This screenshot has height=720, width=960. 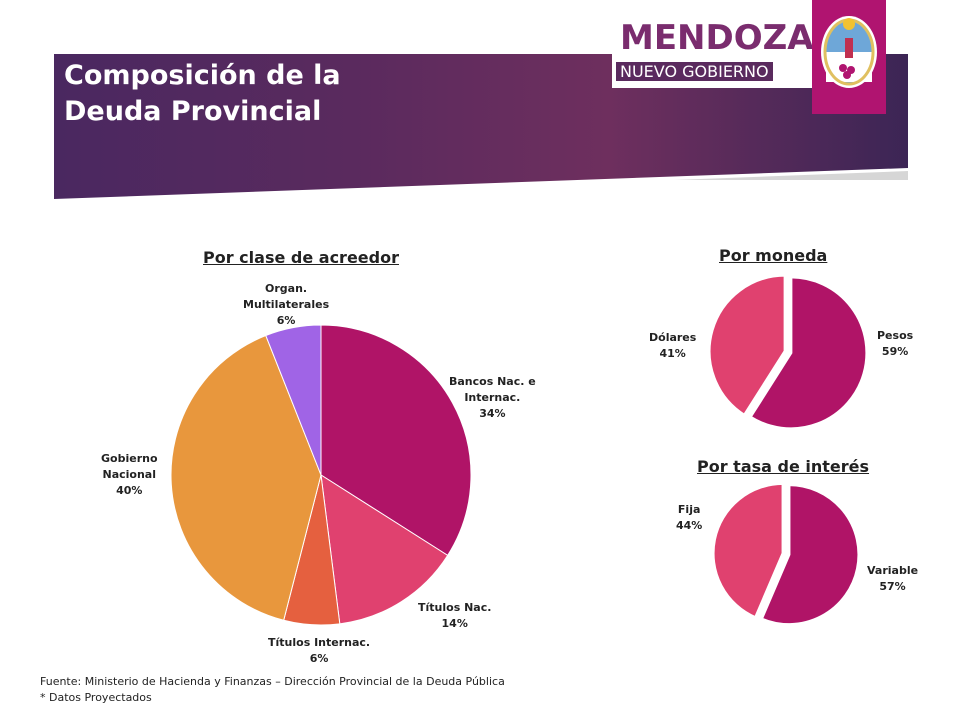 I want to click on chart-title-tasa: Por tasa de interés, so click(x=783, y=466).